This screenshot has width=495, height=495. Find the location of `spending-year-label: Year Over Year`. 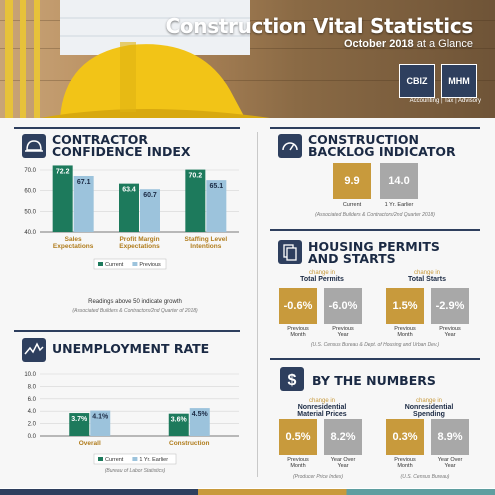

spending-year-label: Year Over Year is located at coordinates (450, 463).